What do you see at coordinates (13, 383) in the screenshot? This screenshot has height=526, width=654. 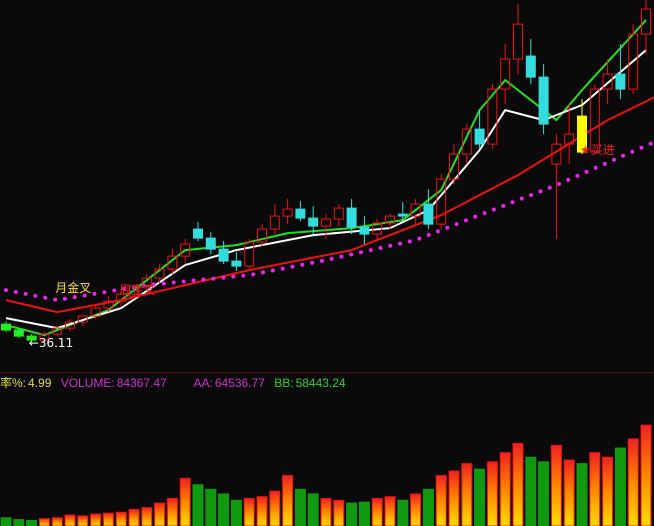 I see `turnover-label: 率%:` at bounding box center [13, 383].